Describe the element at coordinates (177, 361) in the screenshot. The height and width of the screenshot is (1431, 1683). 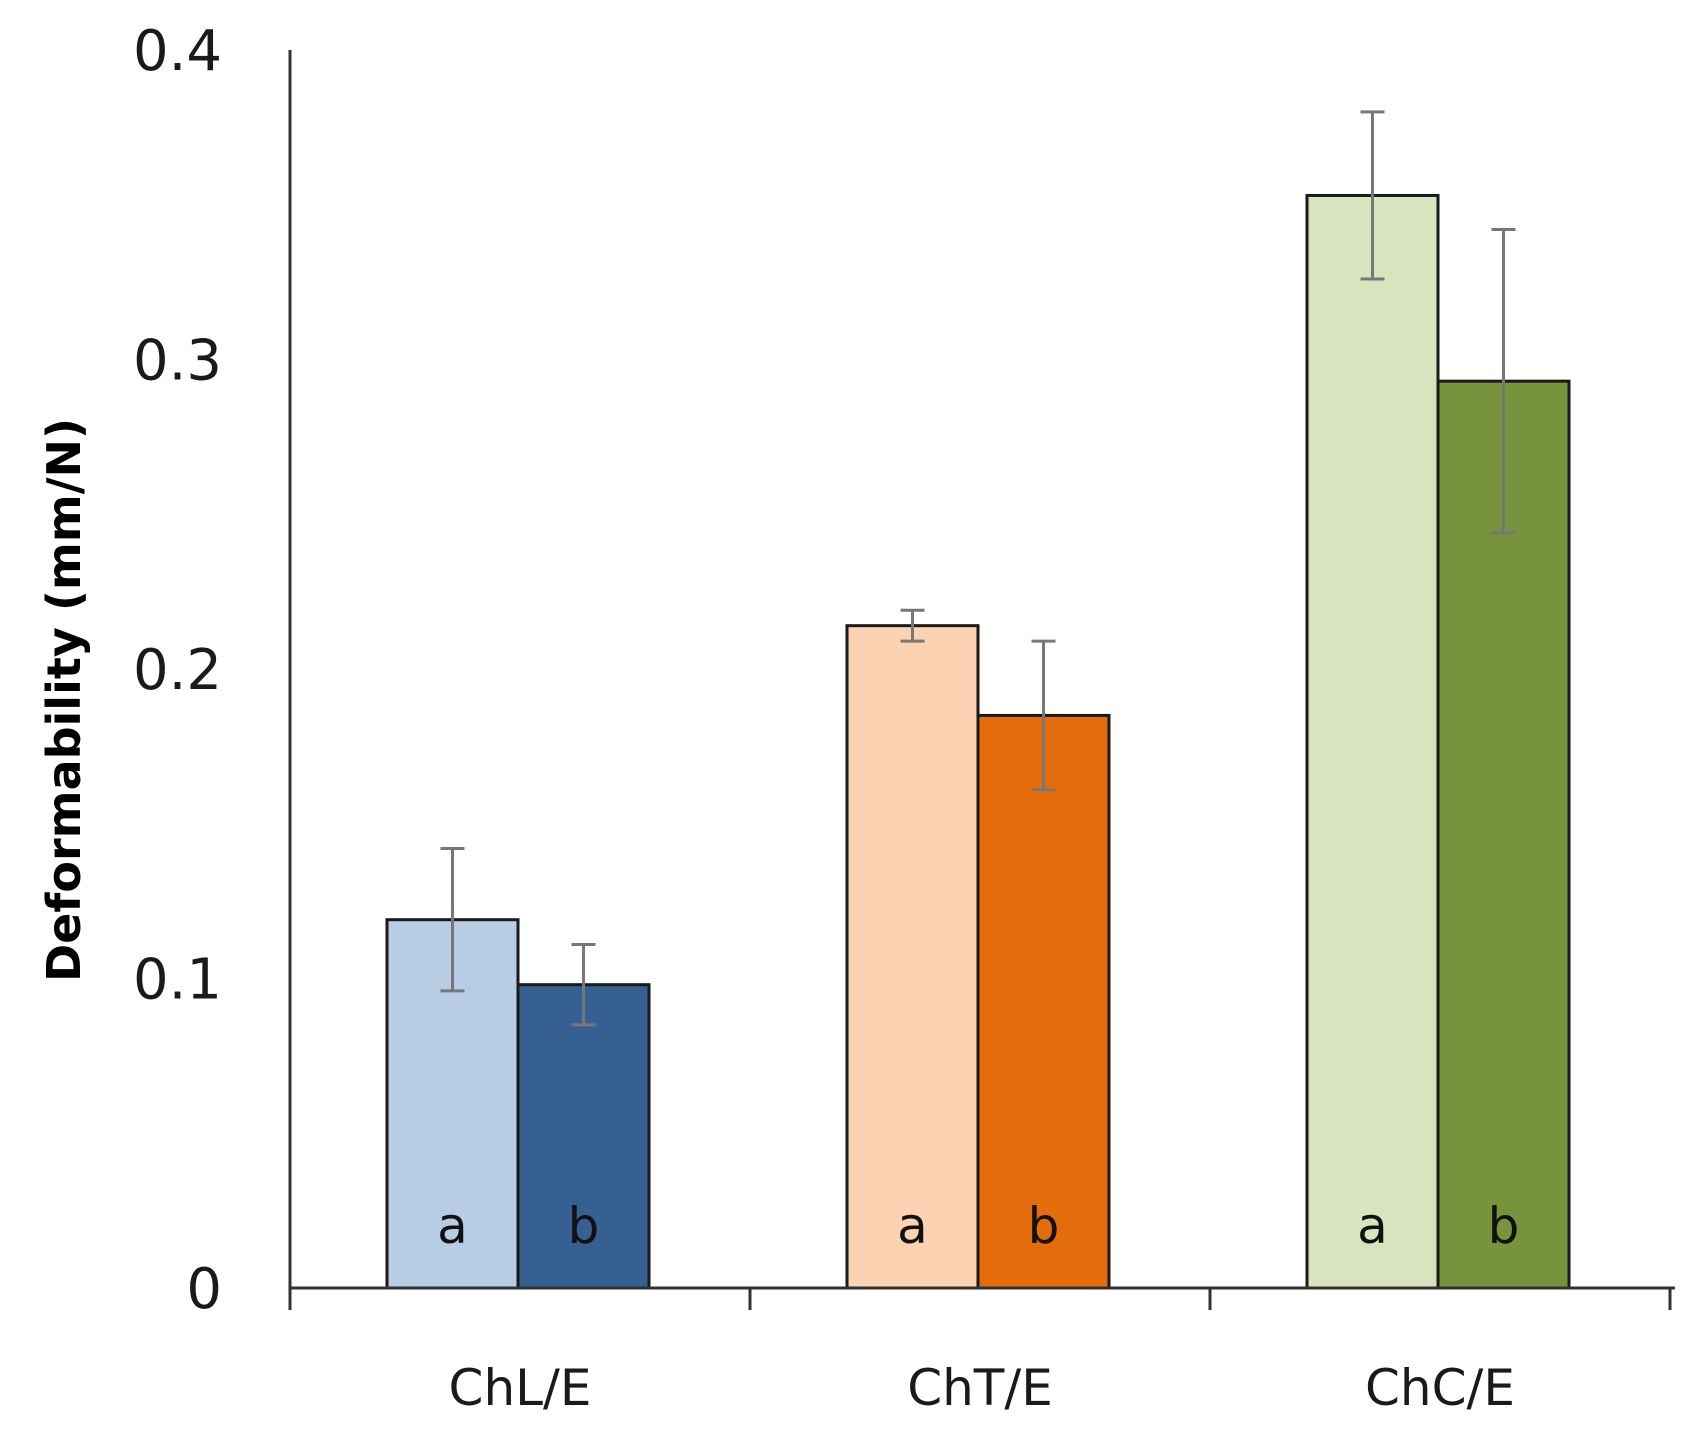
I see `y-tick-label-3: 0.3` at that location.